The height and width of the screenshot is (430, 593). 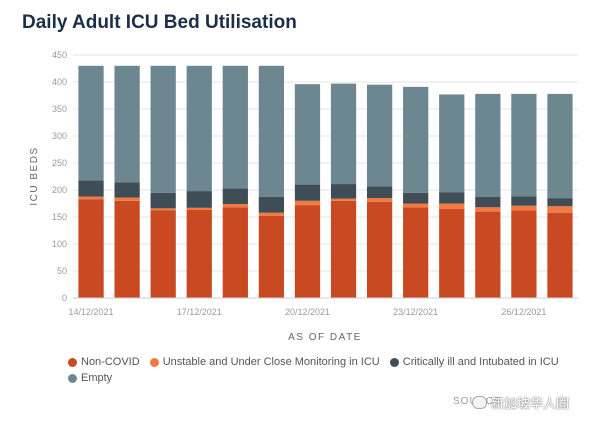 What do you see at coordinates (59, 55) in the screenshot?
I see `y-tick-label: 450` at bounding box center [59, 55].